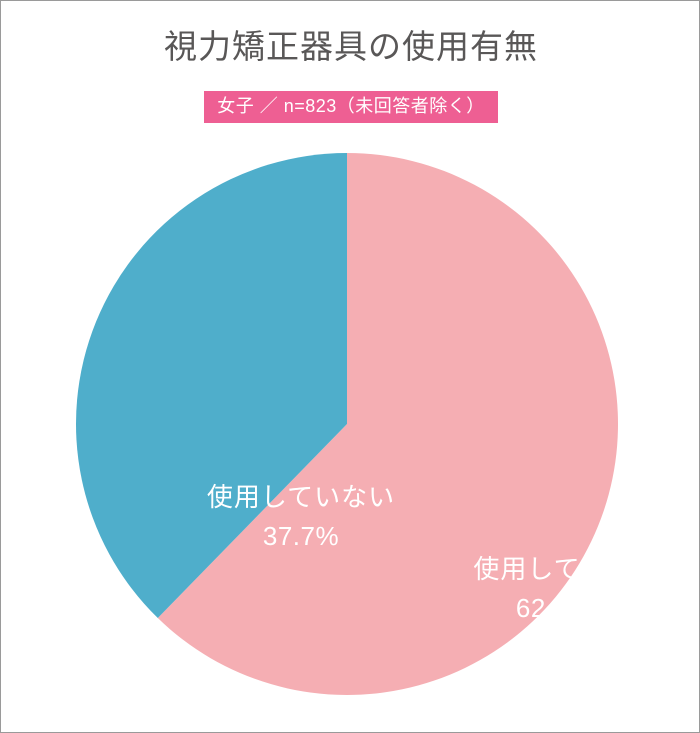 Image resolution: width=700 pixels, height=733 pixels. Describe the element at coordinates (351, 46) in the screenshot. I see `page-title: 視力矯正器具の使用有無` at that location.